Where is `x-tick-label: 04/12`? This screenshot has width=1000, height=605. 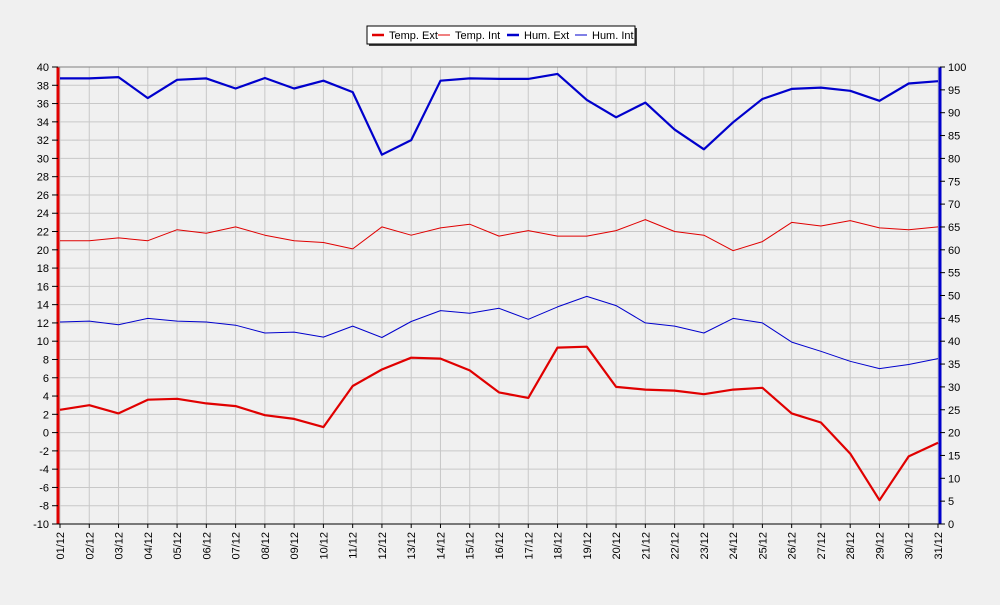 x-tick-label: 04/12 is located at coordinates (149, 546).